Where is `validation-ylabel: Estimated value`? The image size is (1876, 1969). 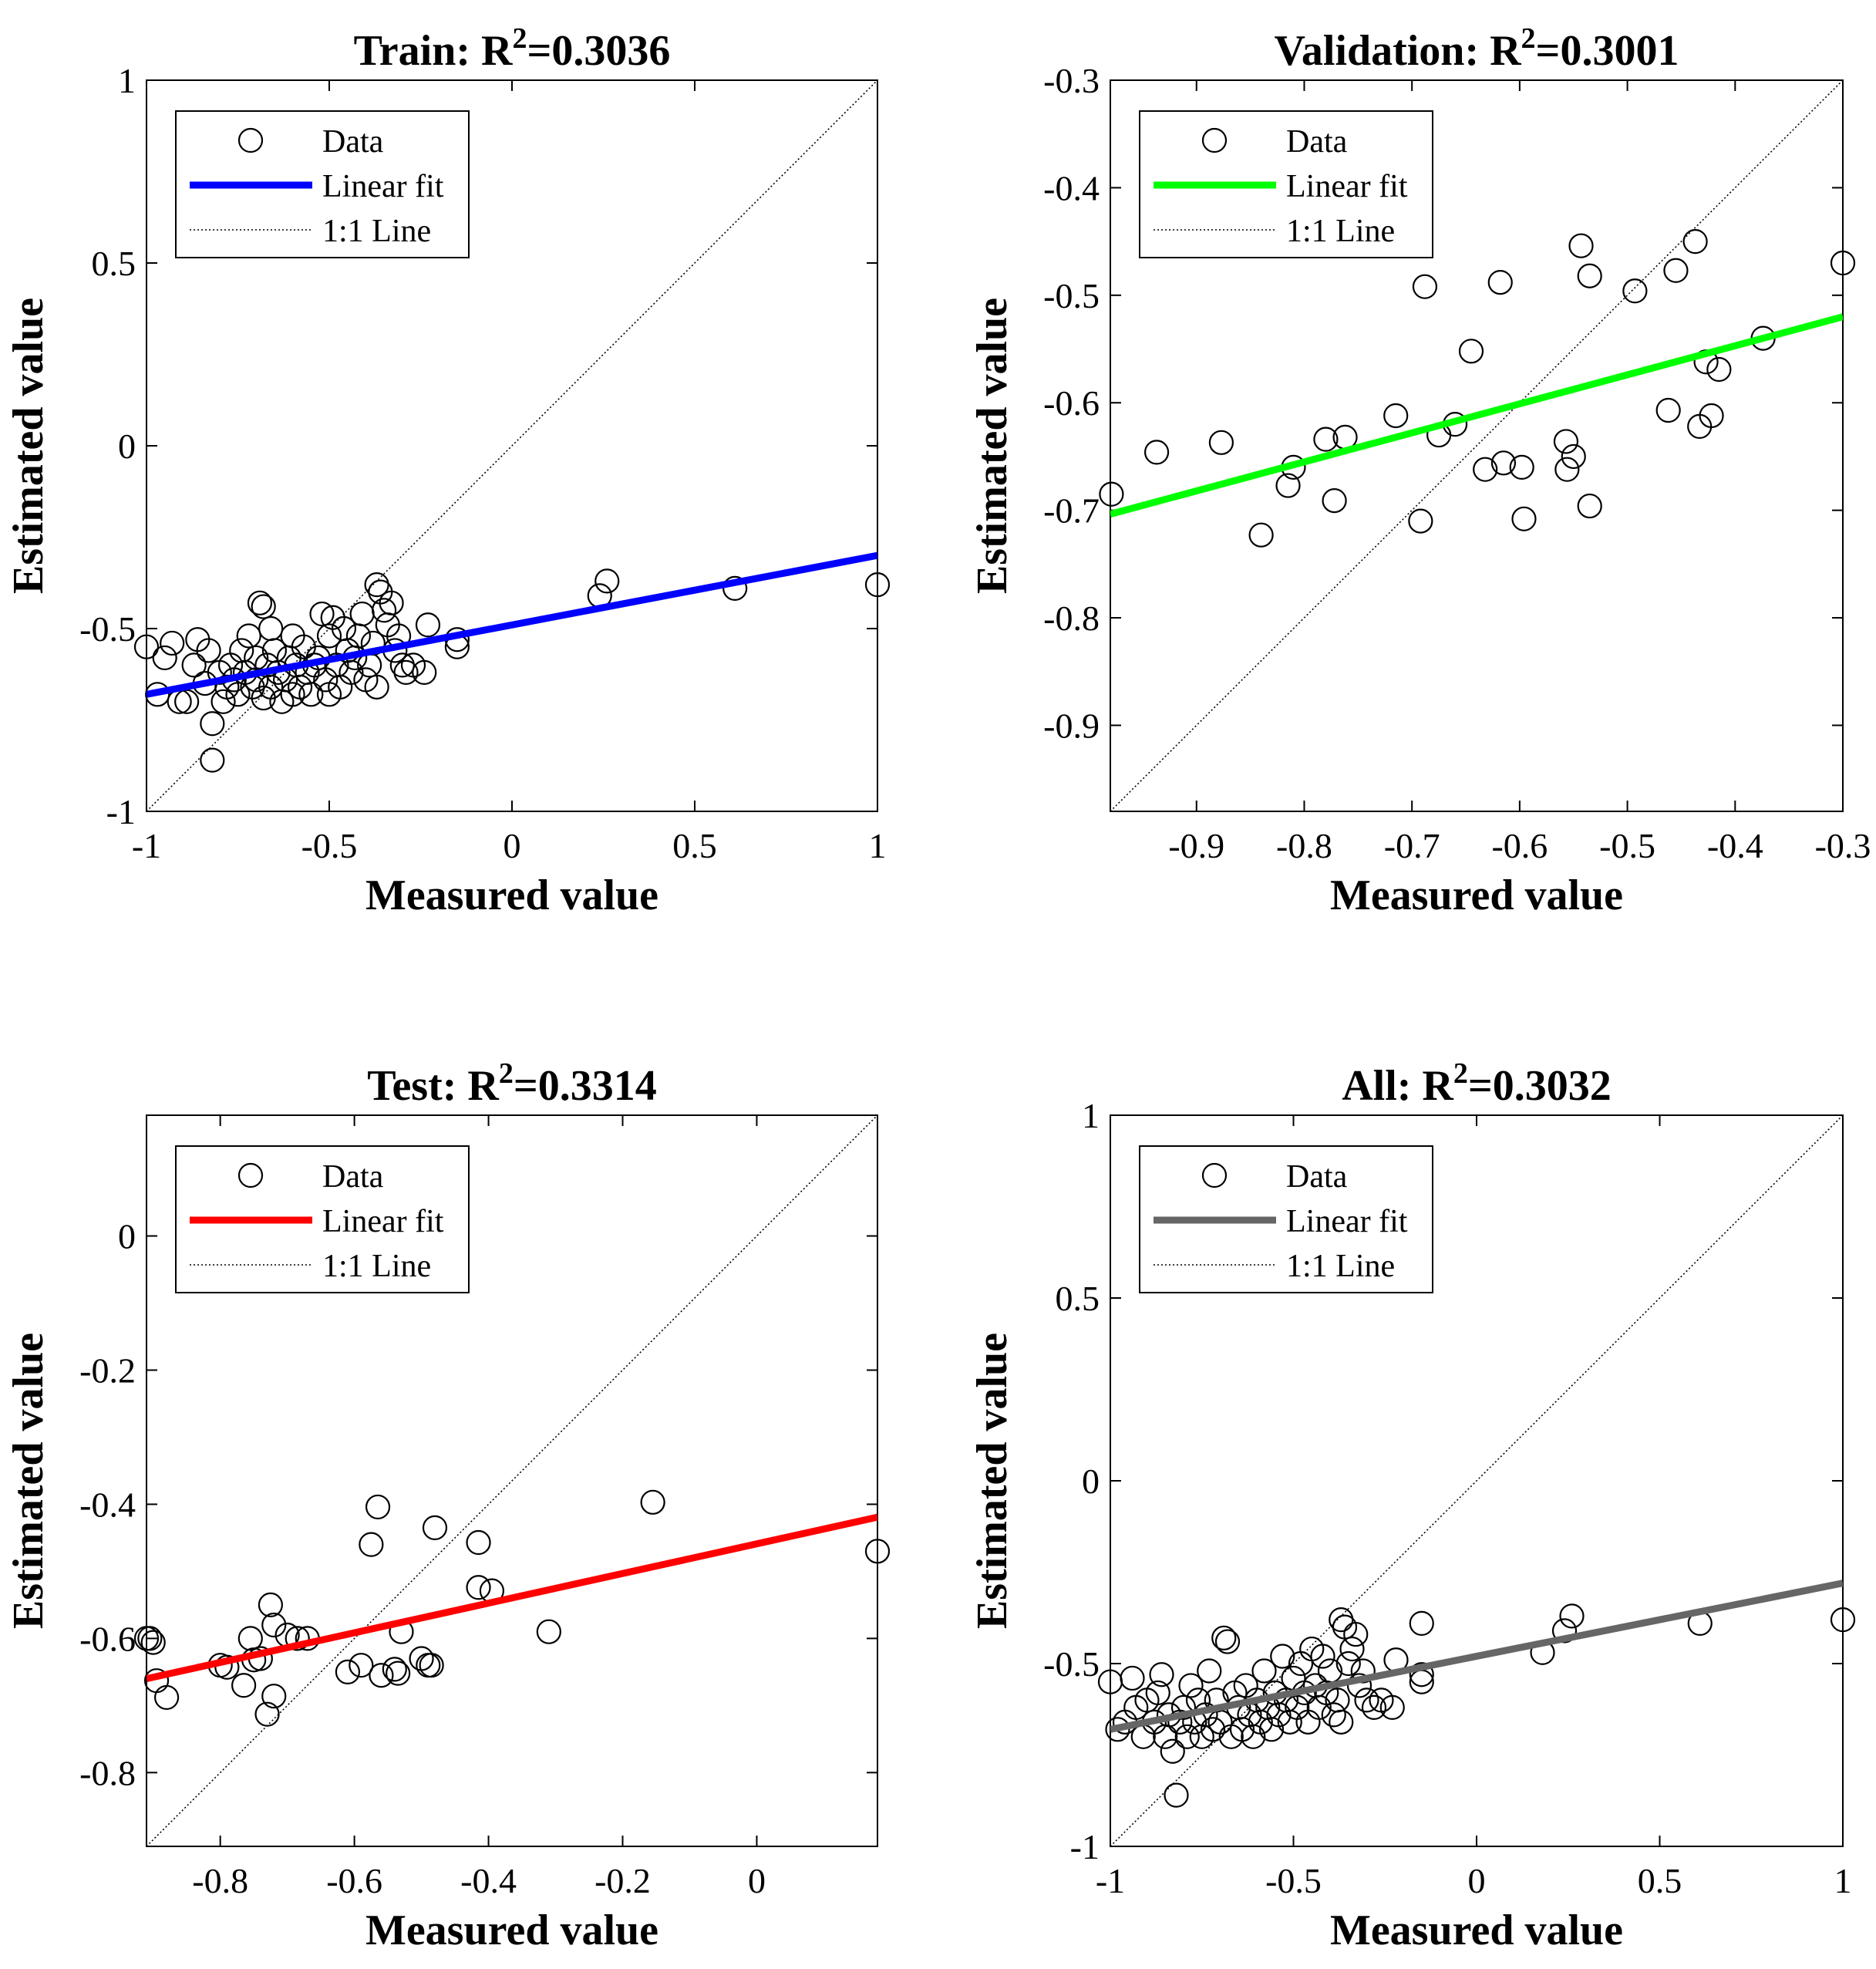 validation-ylabel: Estimated value is located at coordinates (992, 446).